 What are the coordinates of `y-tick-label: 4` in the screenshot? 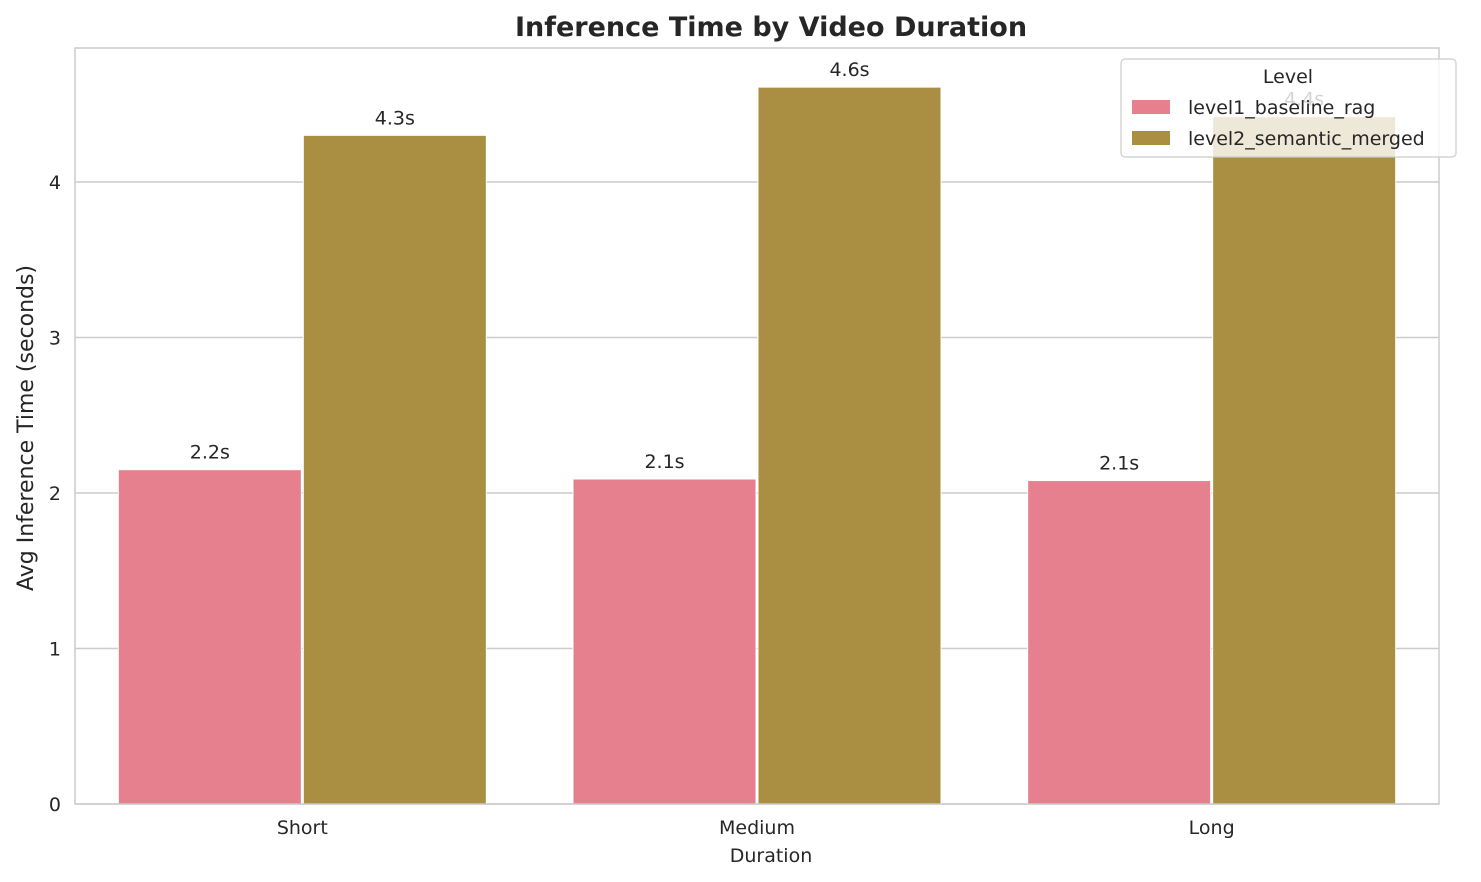 It's located at (55, 183).